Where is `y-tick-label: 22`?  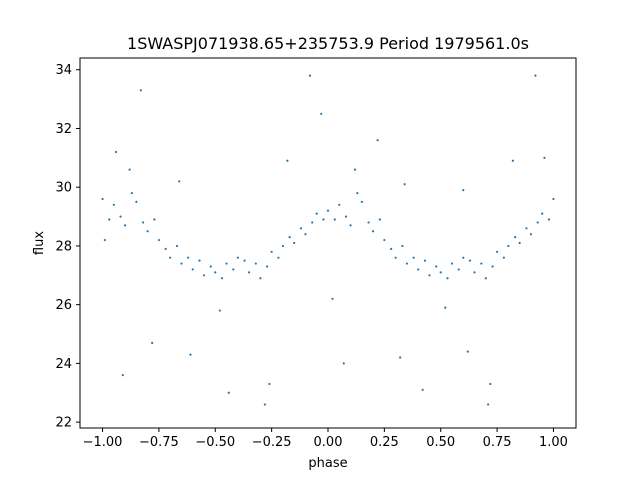
y-tick-label: 22 is located at coordinates (63, 423).